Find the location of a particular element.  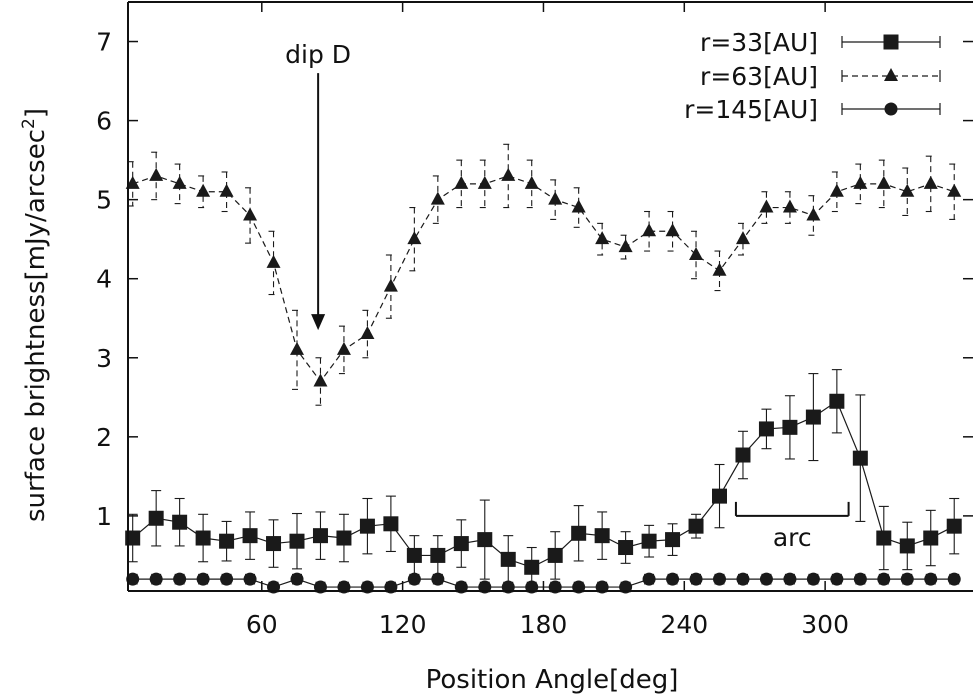

x-tick-label: 60 is located at coordinates (262, 624).